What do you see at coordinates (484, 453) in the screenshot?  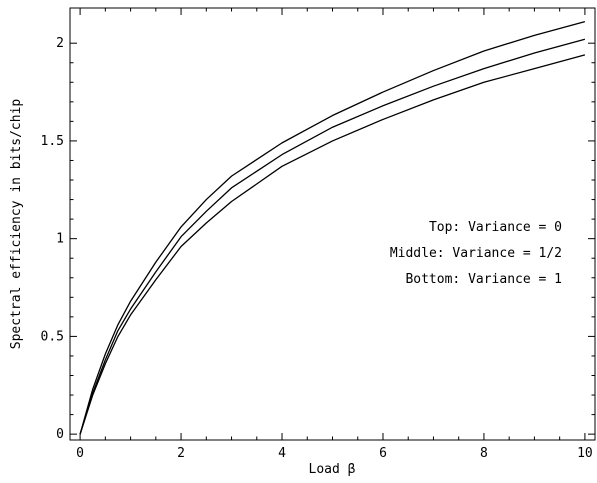 I see `x-tick-label: 8` at bounding box center [484, 453].